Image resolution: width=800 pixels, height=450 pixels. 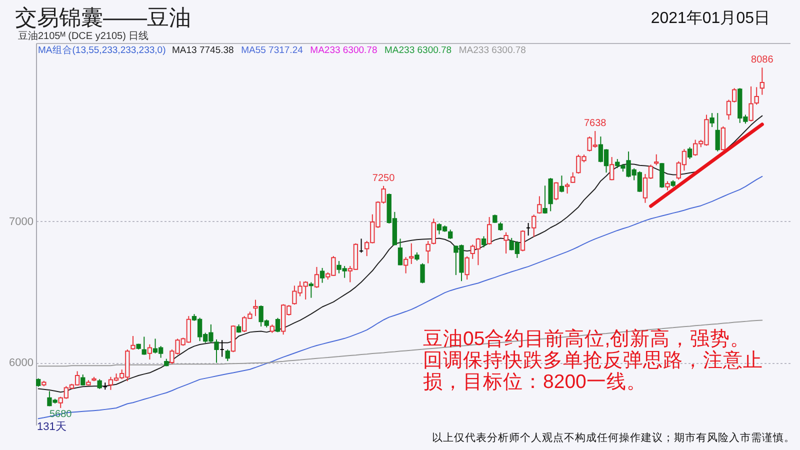 I want to click on y-tick-label: 7000, so click(x=21, y=222).